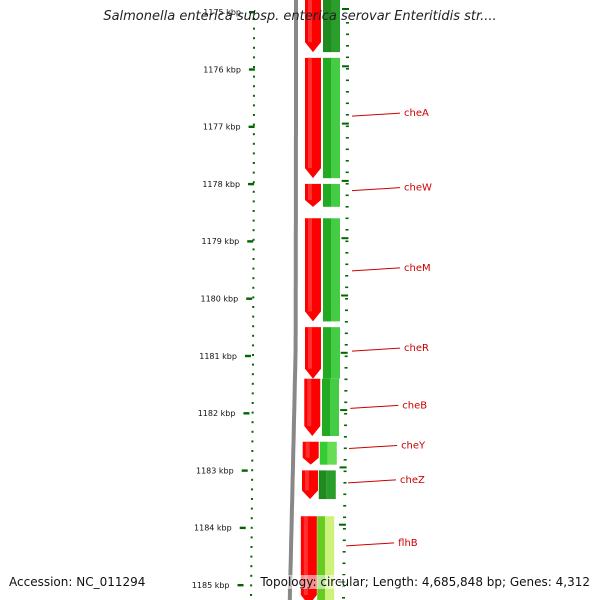  Describe the element at coordinates (389, 328) in the screenshot. I see `gene-label-layer: cheA cheW cheM cheR cheB cheY cheZ flhB` at that location.